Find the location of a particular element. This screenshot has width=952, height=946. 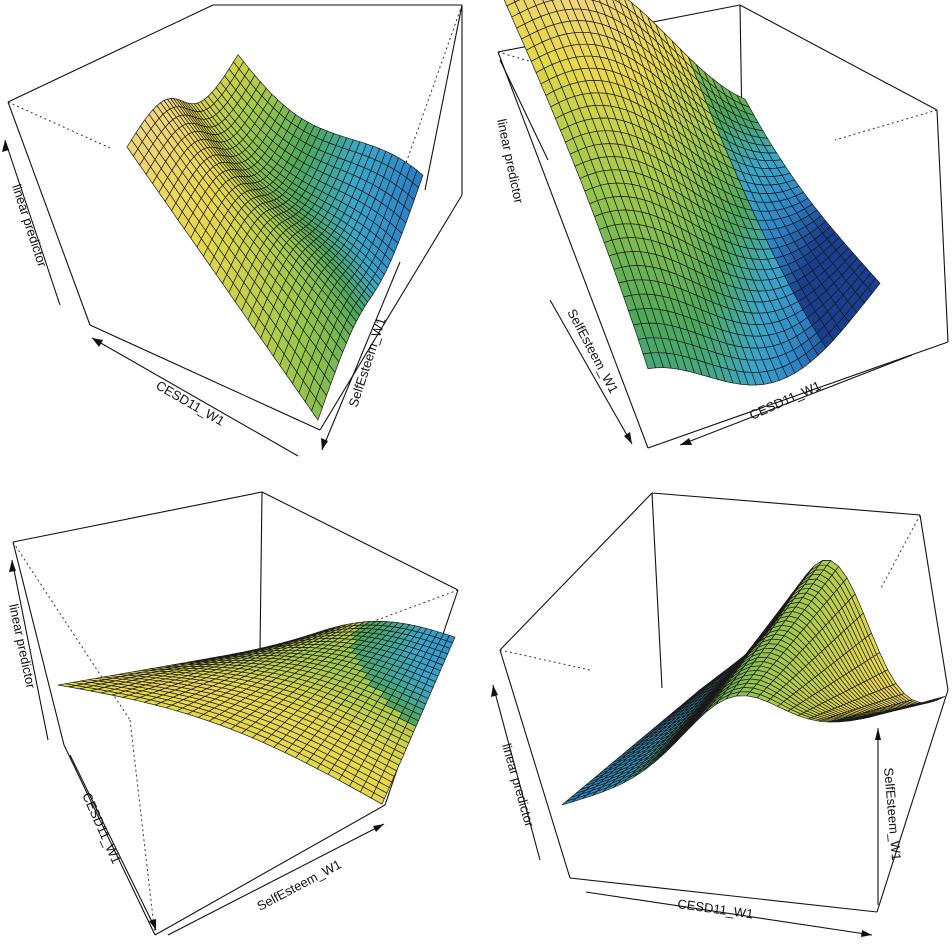

panel-top-left-zlabel: linear predictor is located at coordinates (29, 225).